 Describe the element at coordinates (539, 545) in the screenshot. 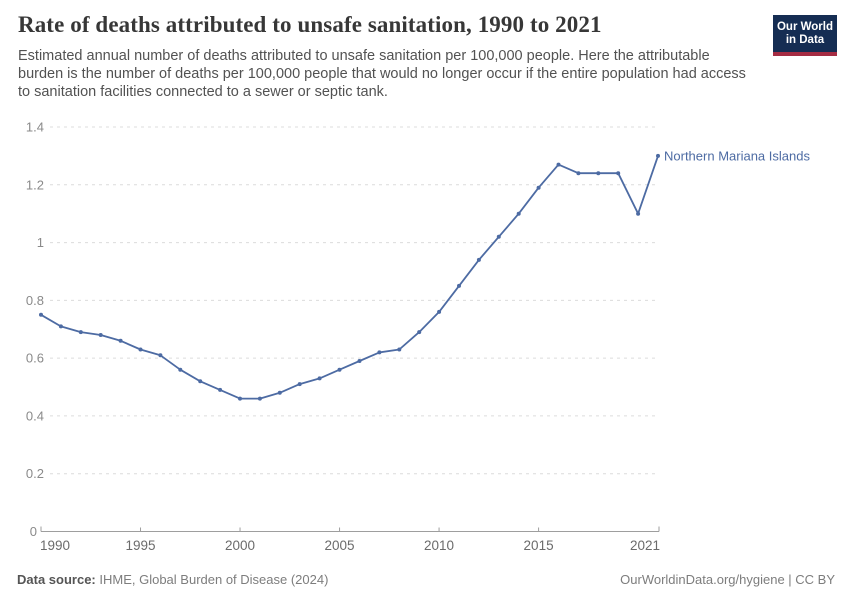

I see `x-axis-tick-label: 2015` at that location.